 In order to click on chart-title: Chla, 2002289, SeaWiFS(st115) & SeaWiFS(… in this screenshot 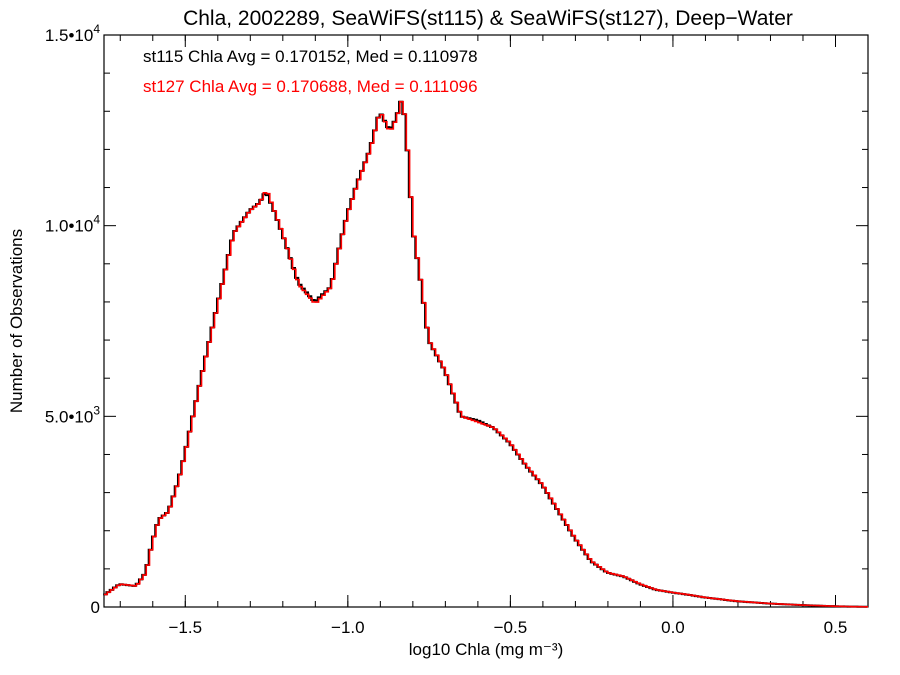, I will do `click(488, 18)`.